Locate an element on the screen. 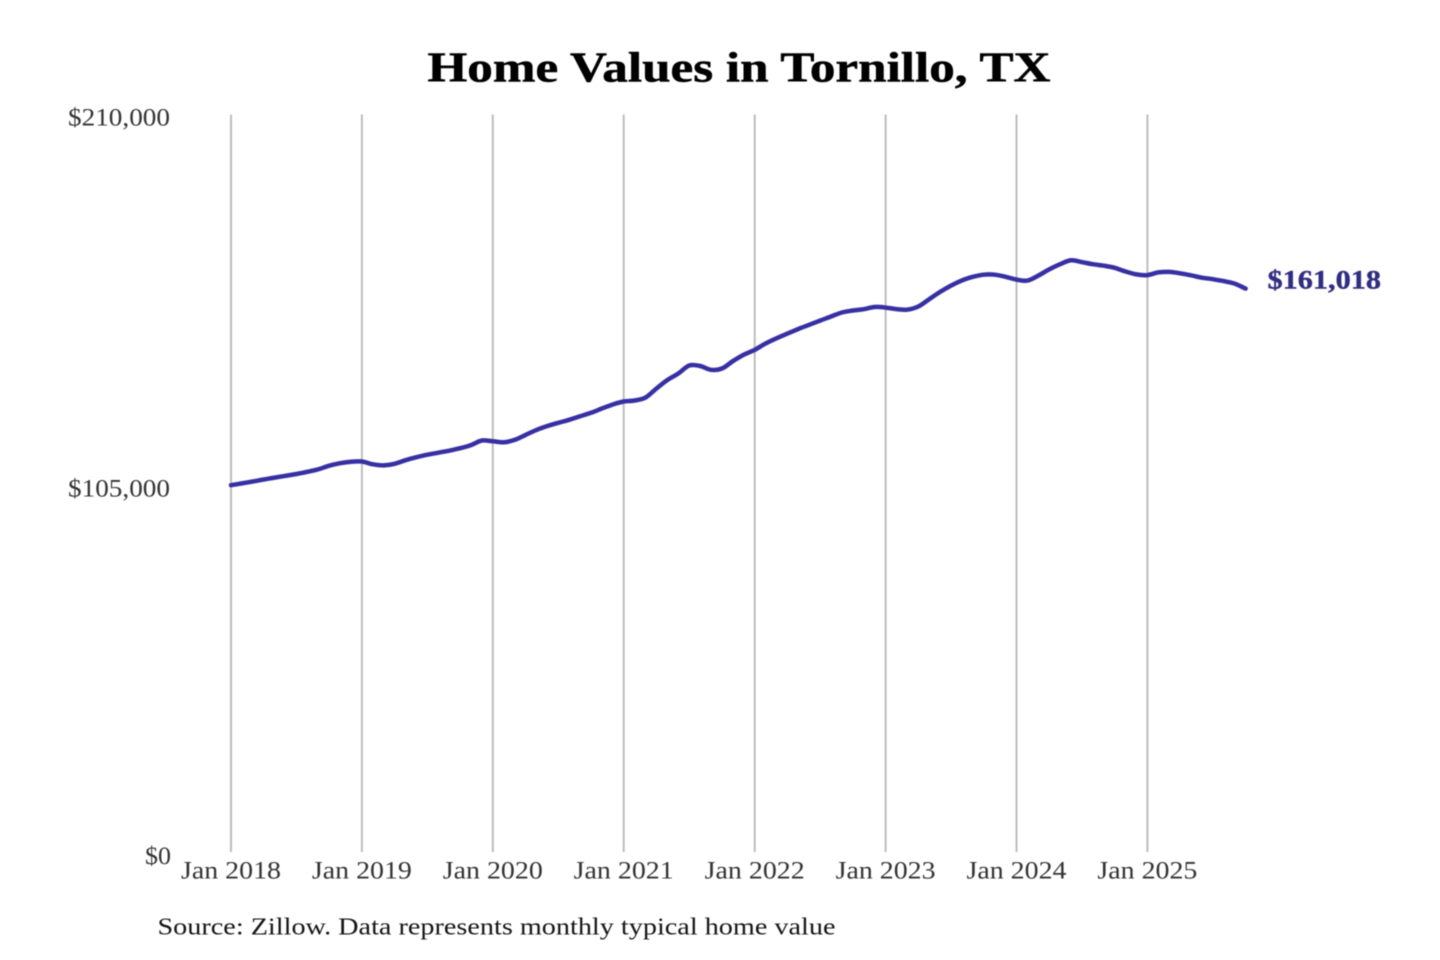 The width and height of the screenshot is (1440, 960). svg-text: Jan 2022 is located at coordinates (755, 871).